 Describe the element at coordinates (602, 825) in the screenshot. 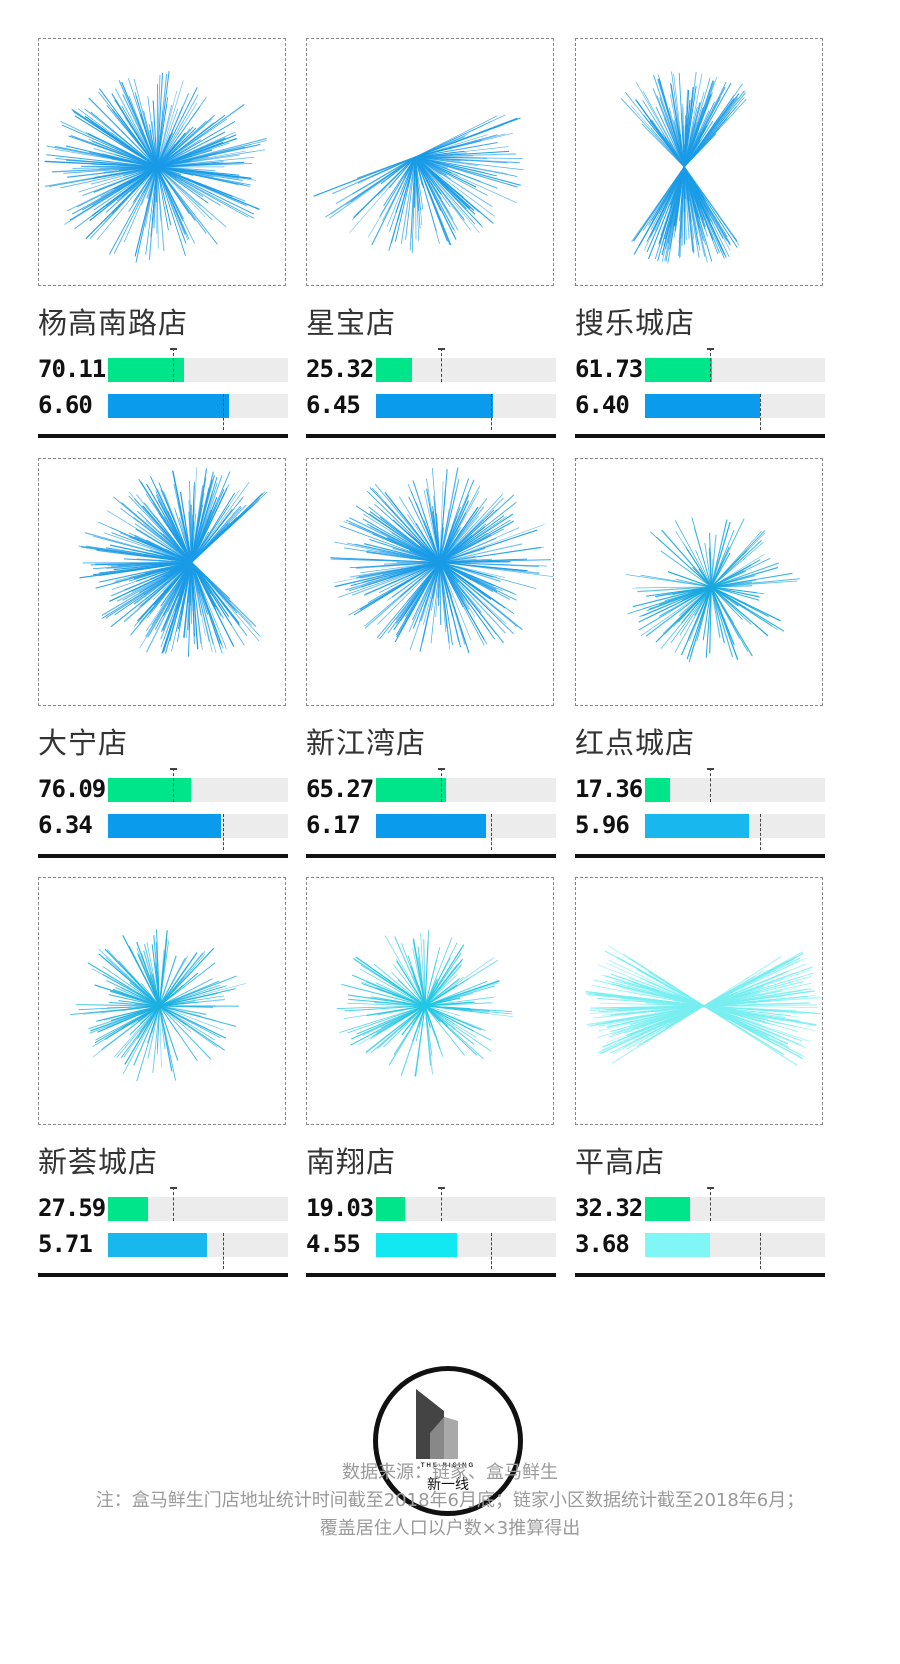

I see `bottom-value: 5.96` at that location.